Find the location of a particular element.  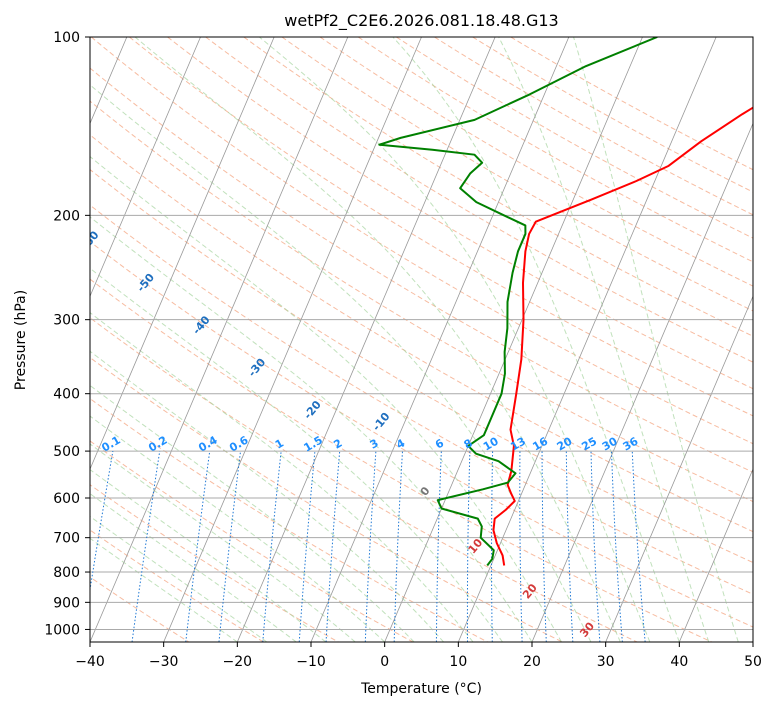

chart-title: wetPf2_C2E6.2026.081.18.48.G13 is located at coordinates (421, 21).